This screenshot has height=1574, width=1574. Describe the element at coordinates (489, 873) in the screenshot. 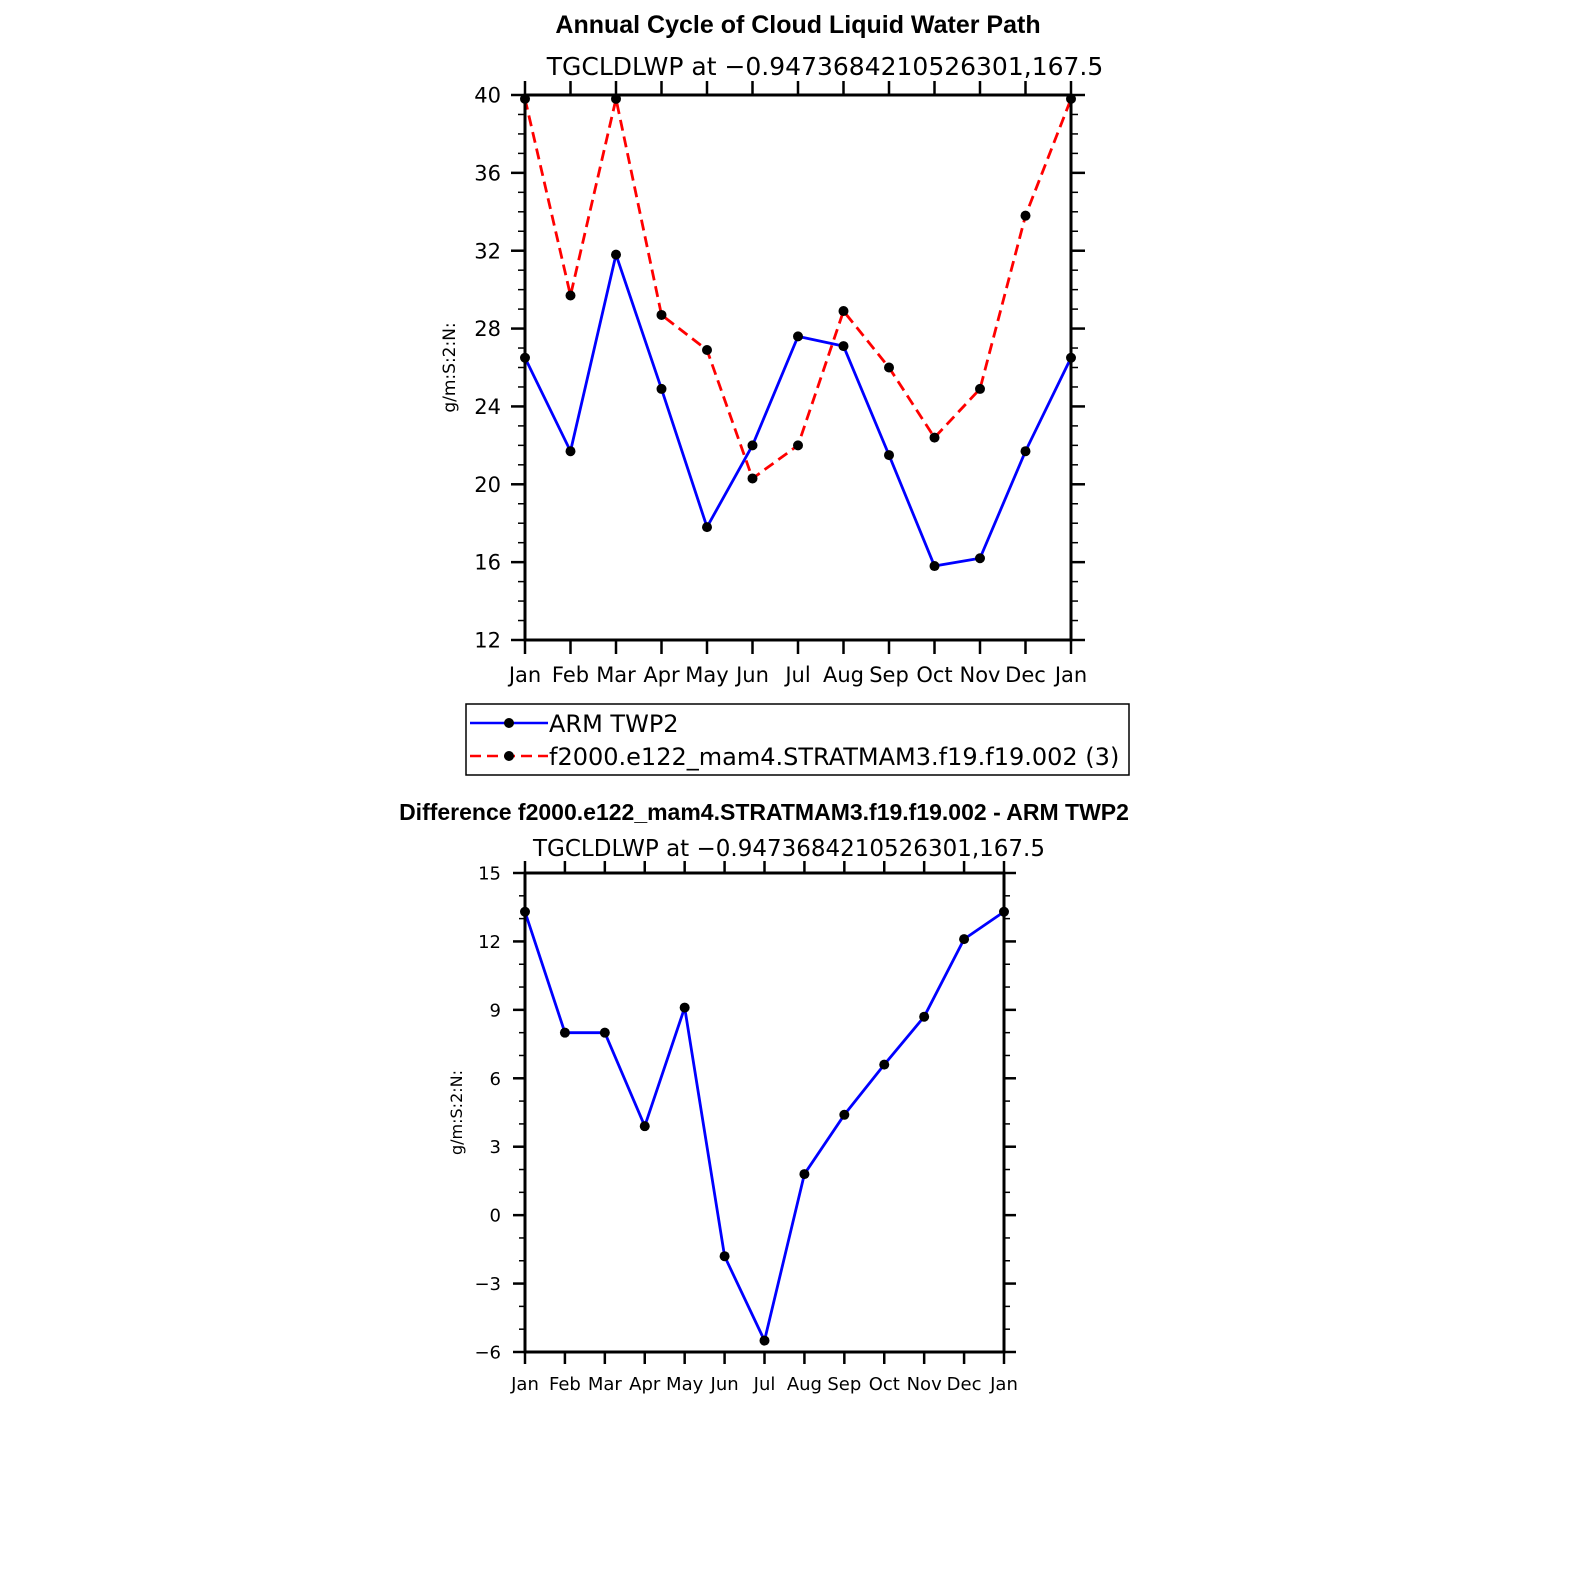

I see `y-tick-label: 15` at that location.